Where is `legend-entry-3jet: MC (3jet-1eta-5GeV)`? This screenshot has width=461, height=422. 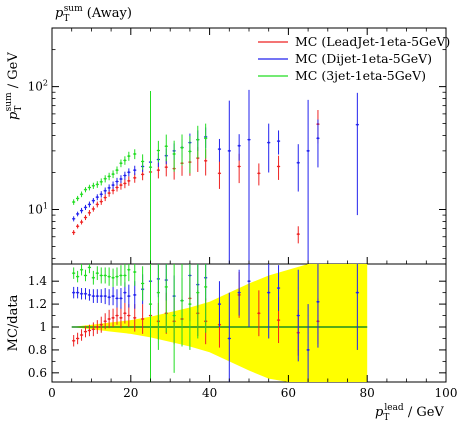
legend-entry-3jet: MC (3jet-1eta-5GeV) is located at coordinates (342, 75).